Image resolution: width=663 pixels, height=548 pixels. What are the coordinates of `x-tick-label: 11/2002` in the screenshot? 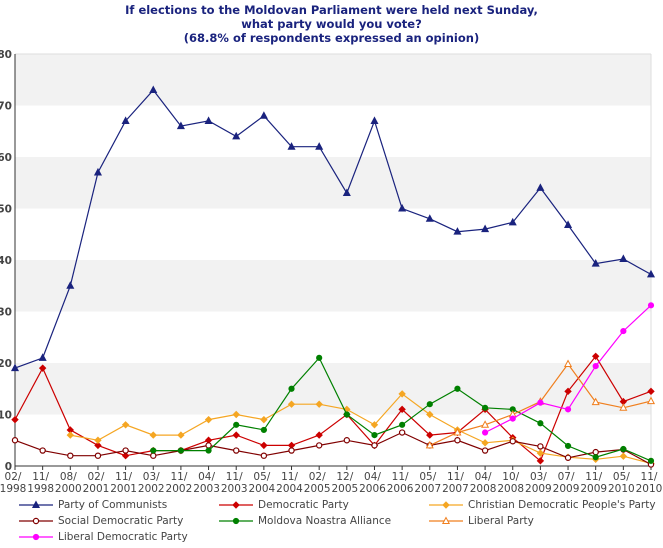 It's located at (179, 483).